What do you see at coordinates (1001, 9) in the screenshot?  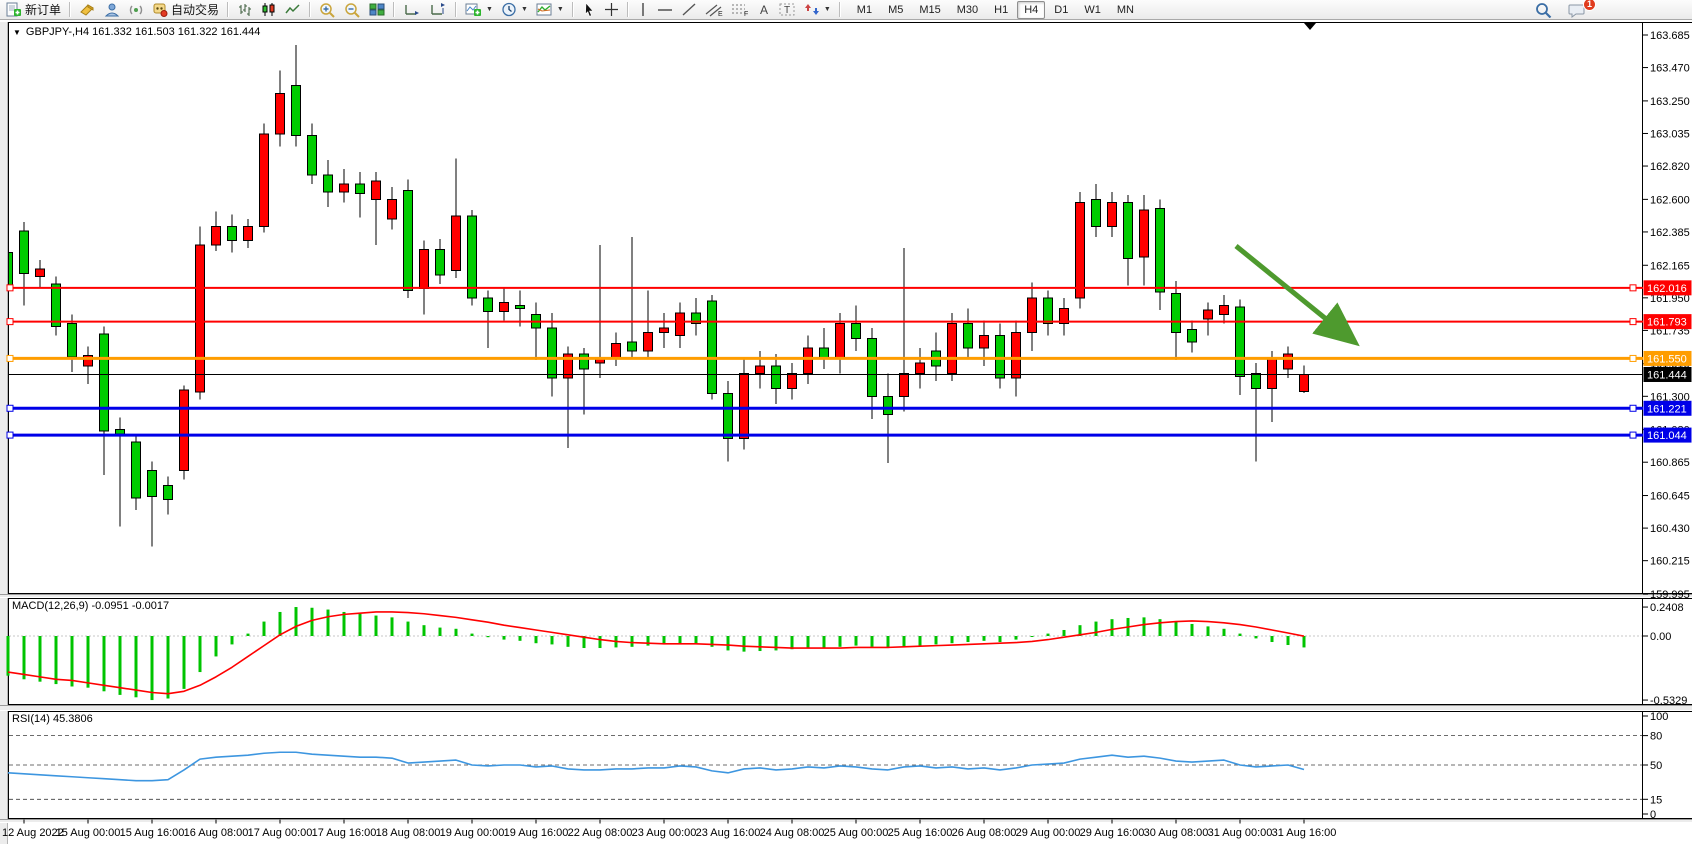 I see `timeframe-H1: H1` at bounding box center [1001, 9].